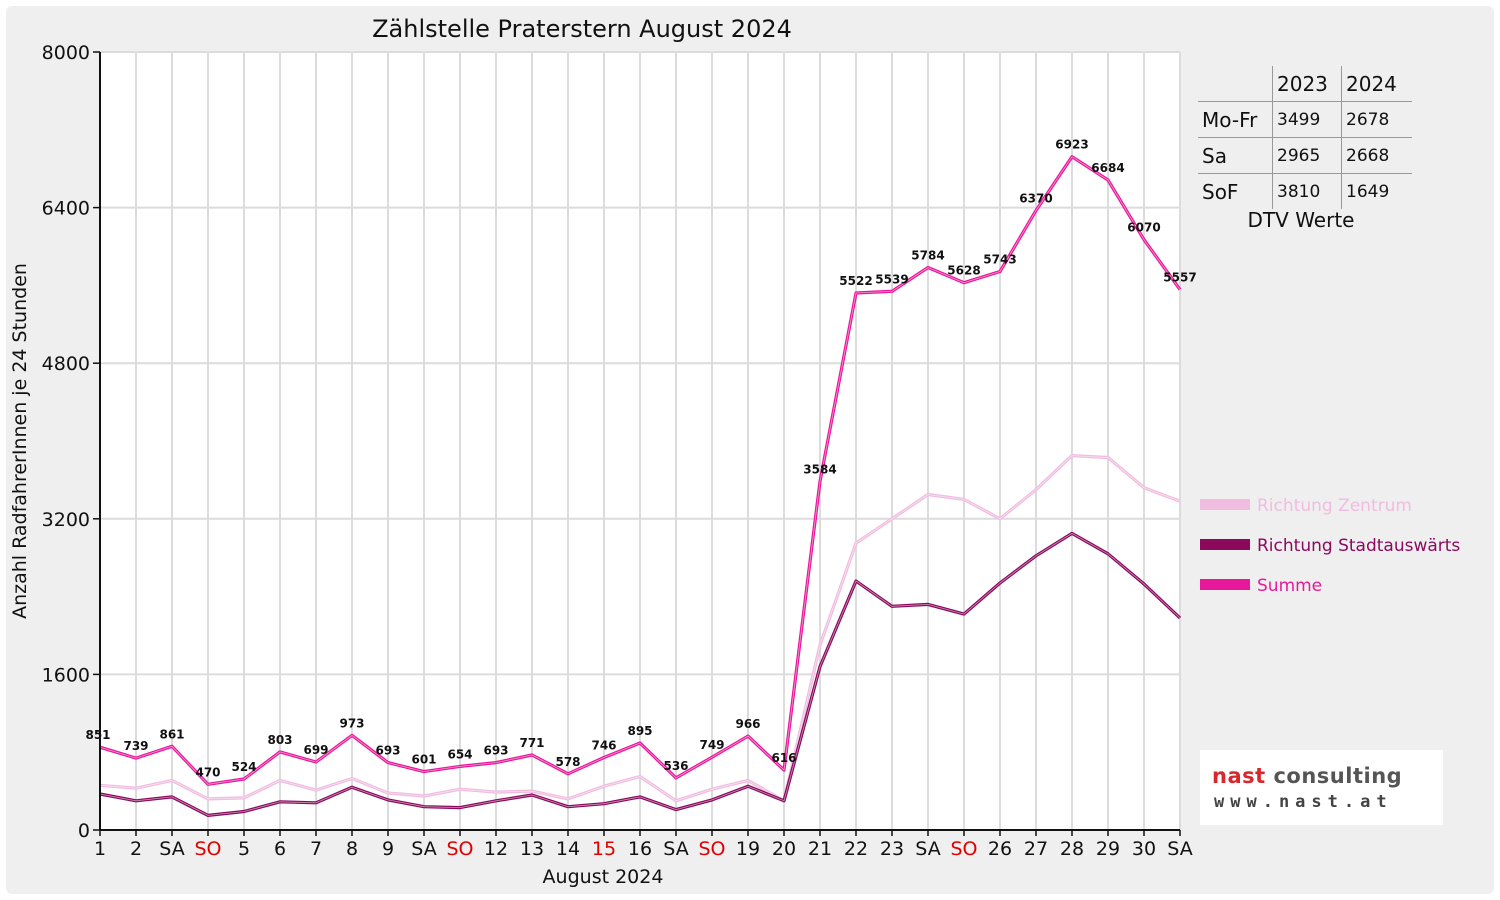 The height and width of the screenshot is (900, 1500). Describe the element at coordinates (423, 760) in the screenshot. I see `data-label: 601` at that location.